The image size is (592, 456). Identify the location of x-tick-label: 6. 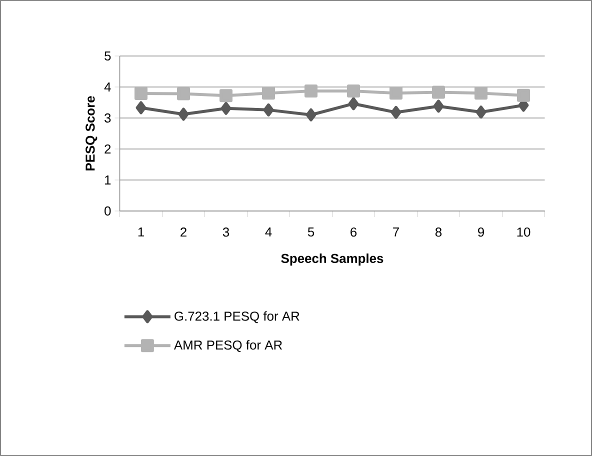
(353, 232).